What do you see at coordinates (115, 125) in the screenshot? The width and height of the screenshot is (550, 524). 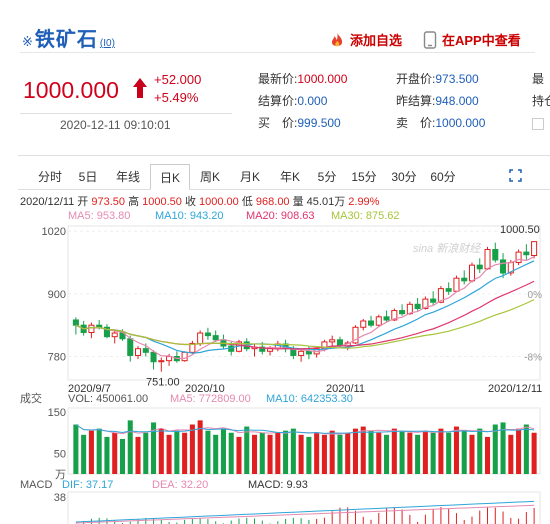 I see `quote-time: 2020-12-11 09:10:01` at bounding box center [115, 125].